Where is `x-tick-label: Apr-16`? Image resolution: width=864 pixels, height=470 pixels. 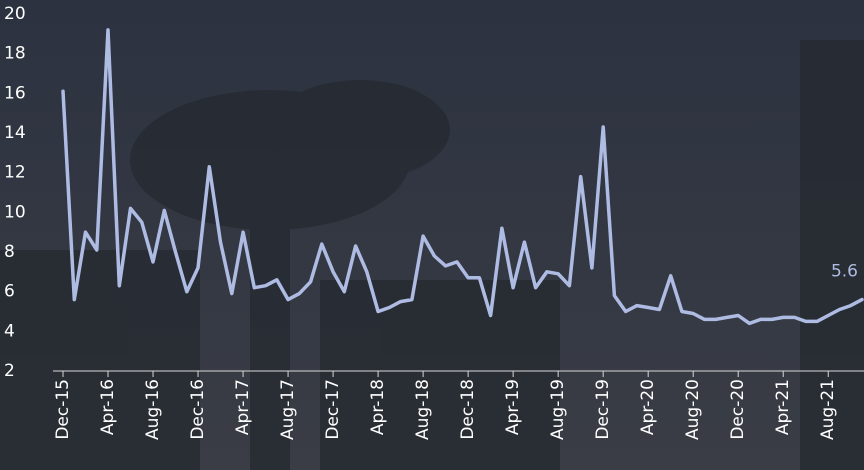 x-tick-label: Apr-16 is located at coordinates (108, 407).